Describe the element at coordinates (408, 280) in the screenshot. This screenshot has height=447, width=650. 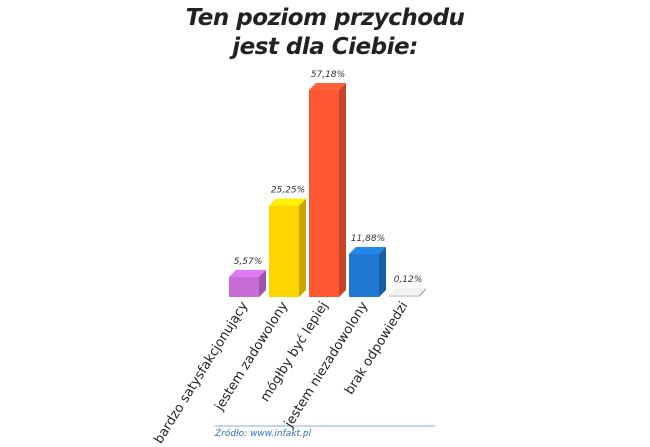
I see `value-label: 0,12%` at that location.